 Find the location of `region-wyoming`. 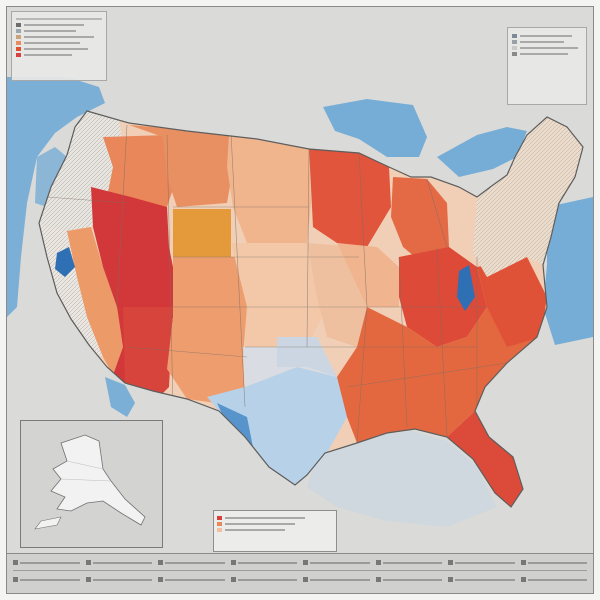

region-wyoming is located at coordinates (202, 233).